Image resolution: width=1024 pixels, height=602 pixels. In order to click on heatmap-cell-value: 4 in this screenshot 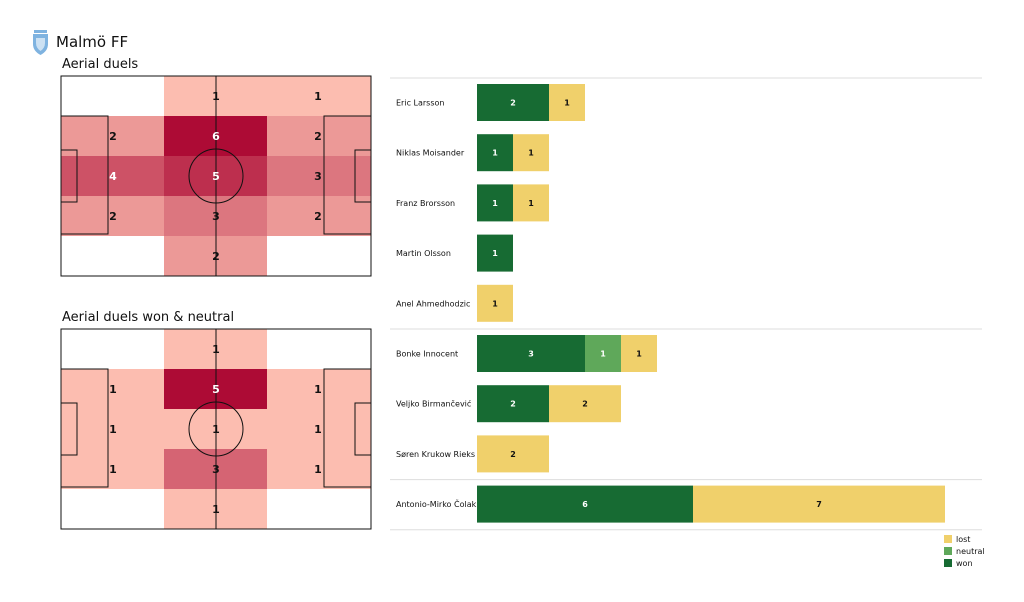, I will do `click(113, 176)`.